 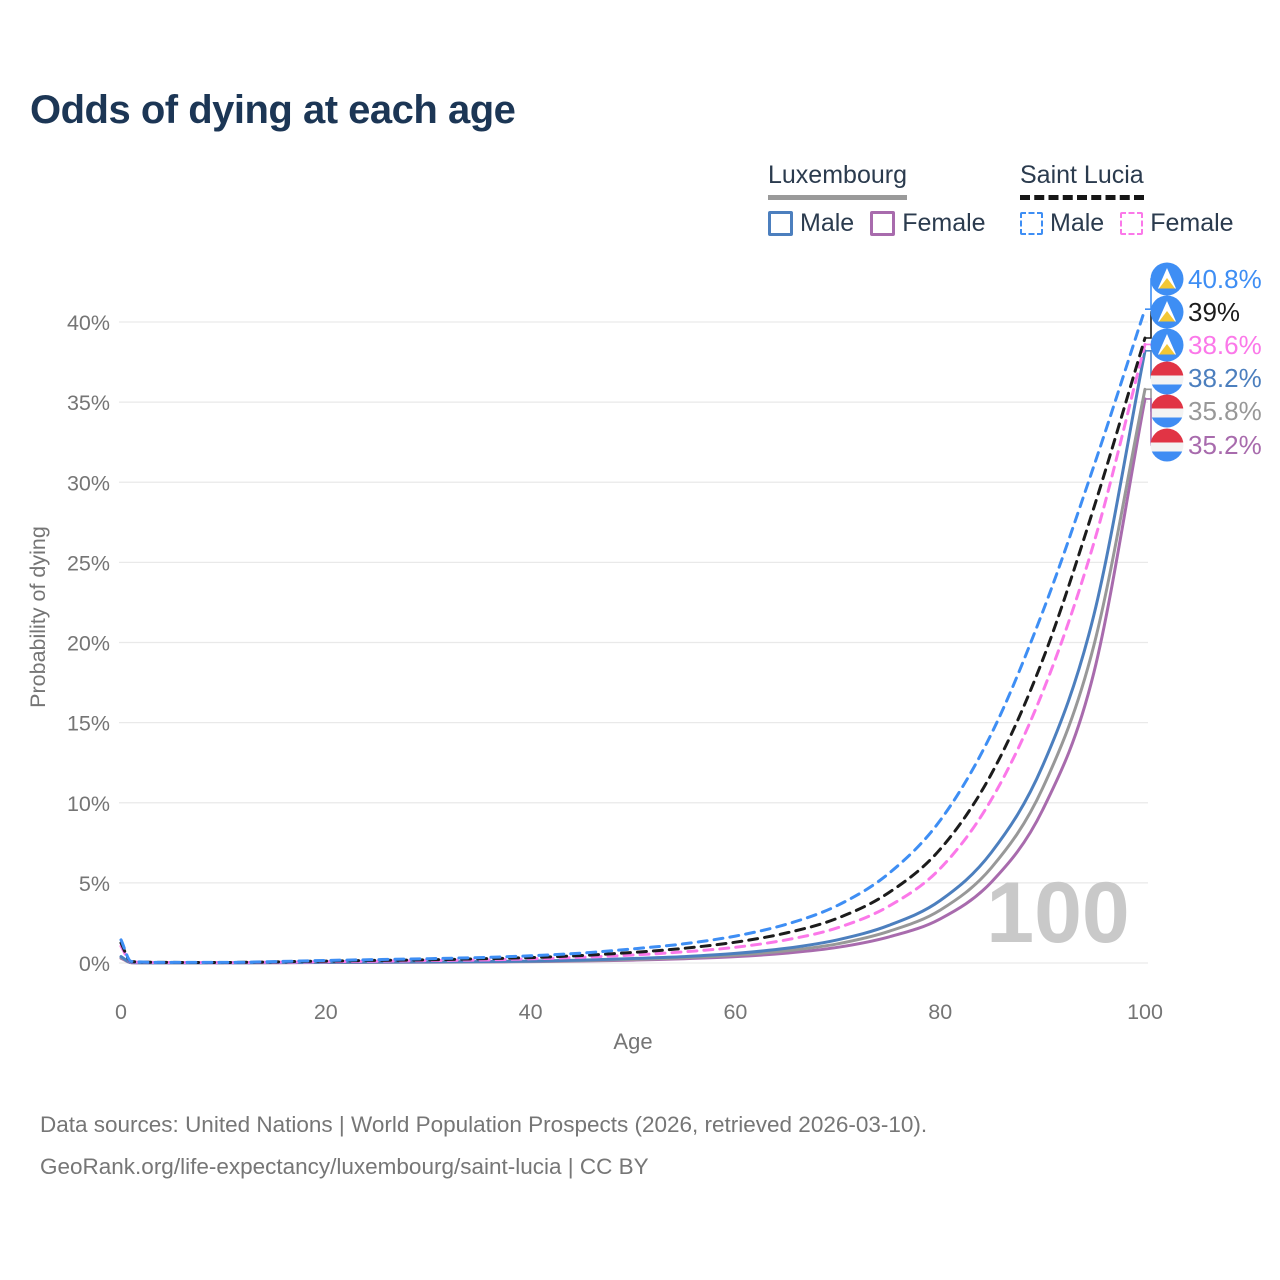 What do you see at coordinates (88, 644) in the screenshot?
I see `y-tick-label: 20%` at bounding box center [88, 644].